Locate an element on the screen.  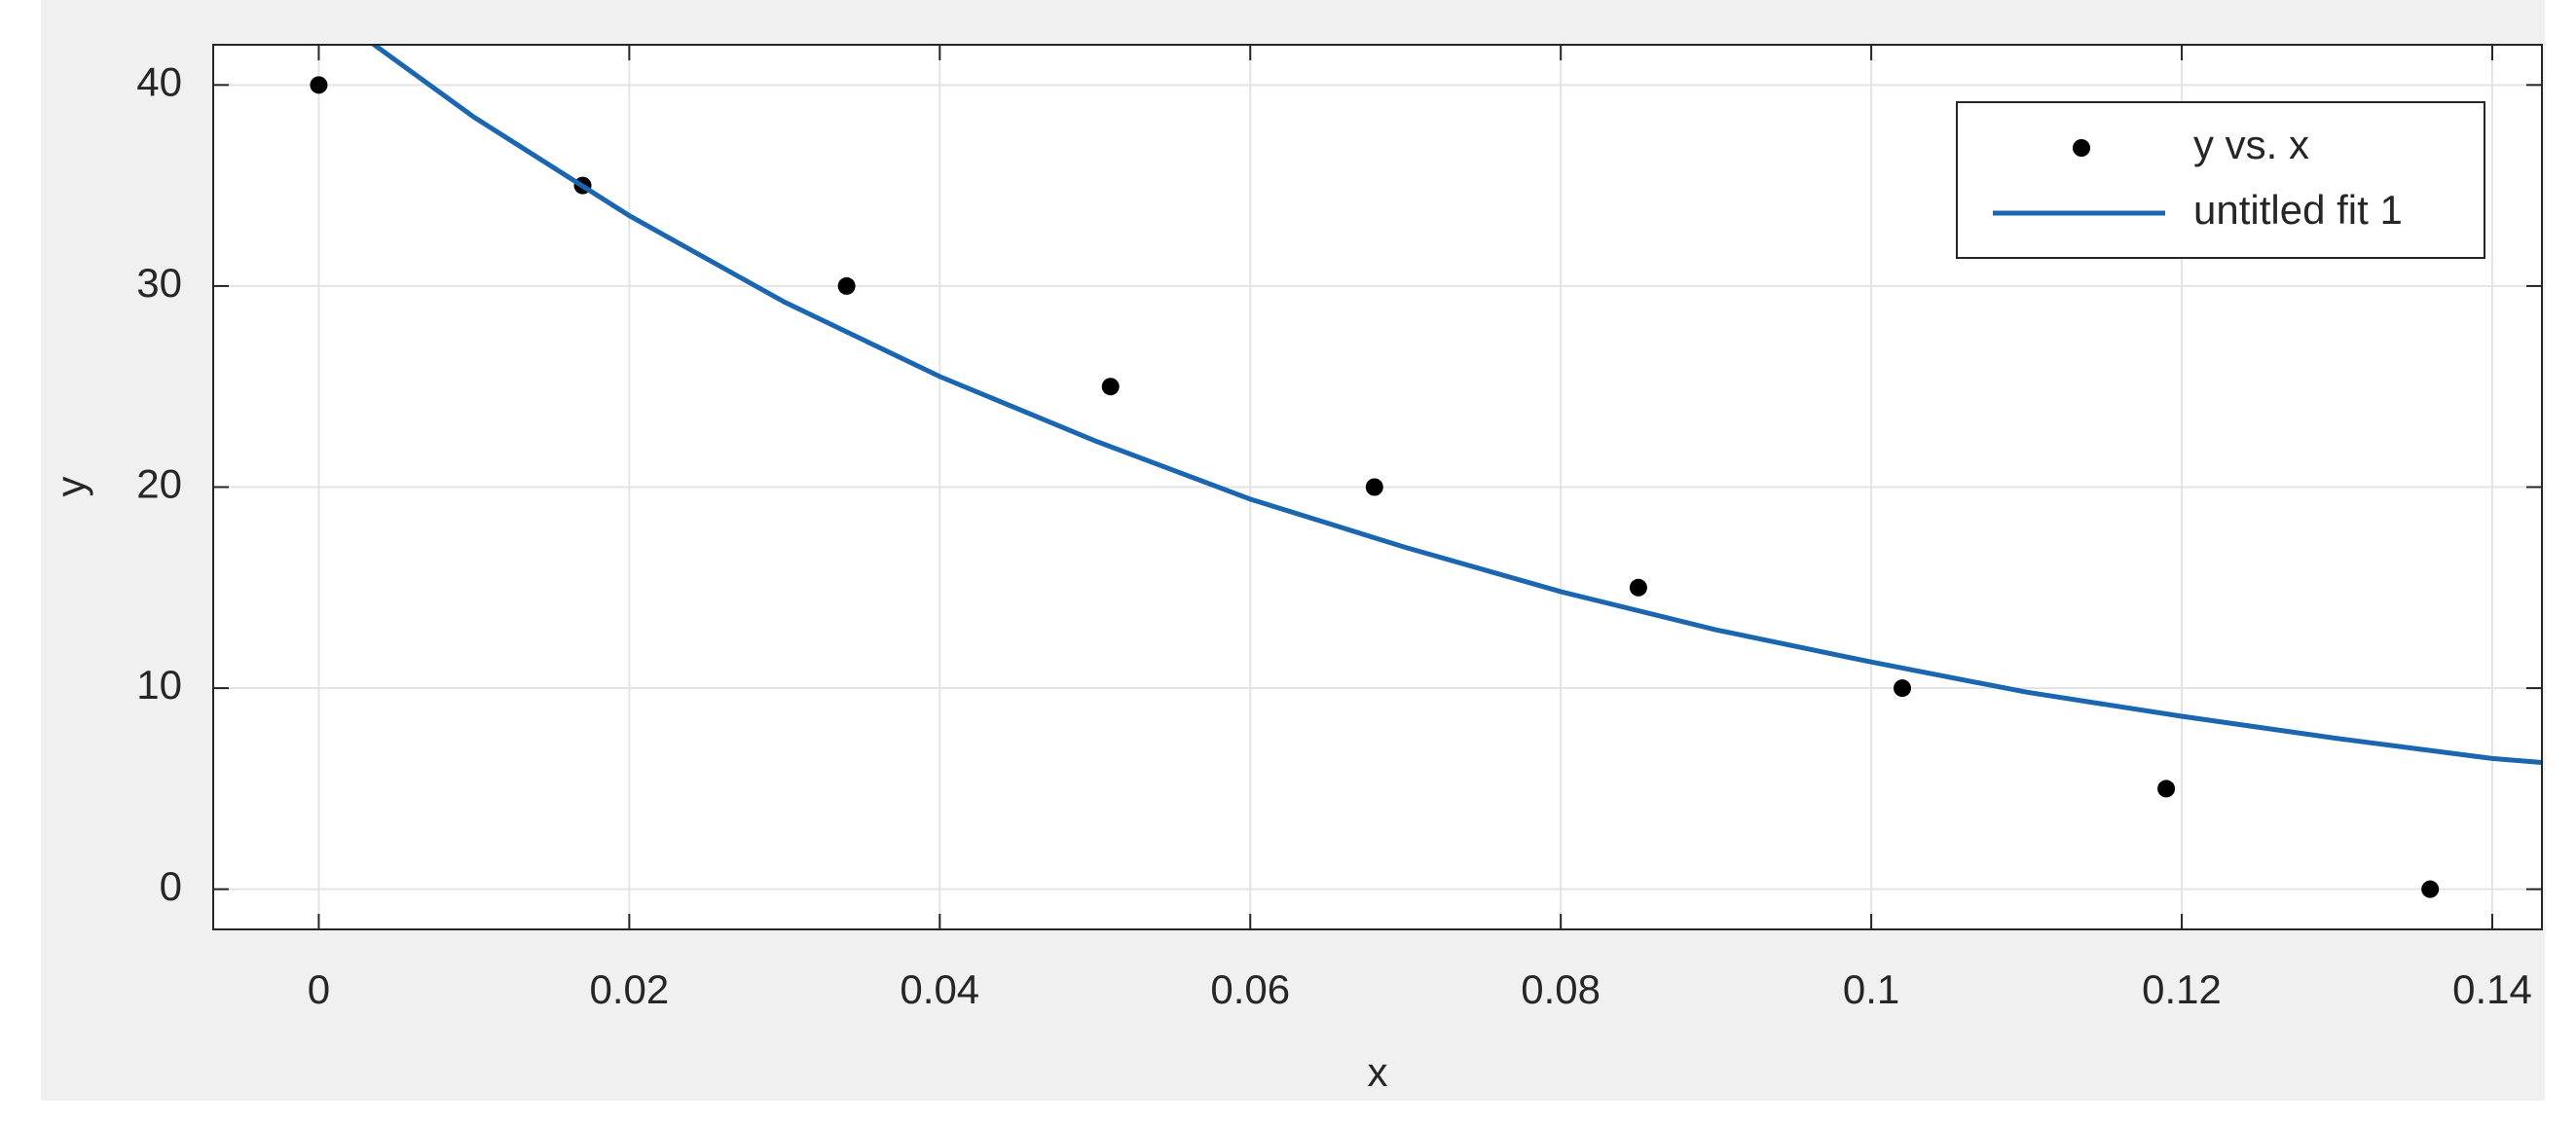
y-tick-label: 40 is located at coordinates (159, 81).